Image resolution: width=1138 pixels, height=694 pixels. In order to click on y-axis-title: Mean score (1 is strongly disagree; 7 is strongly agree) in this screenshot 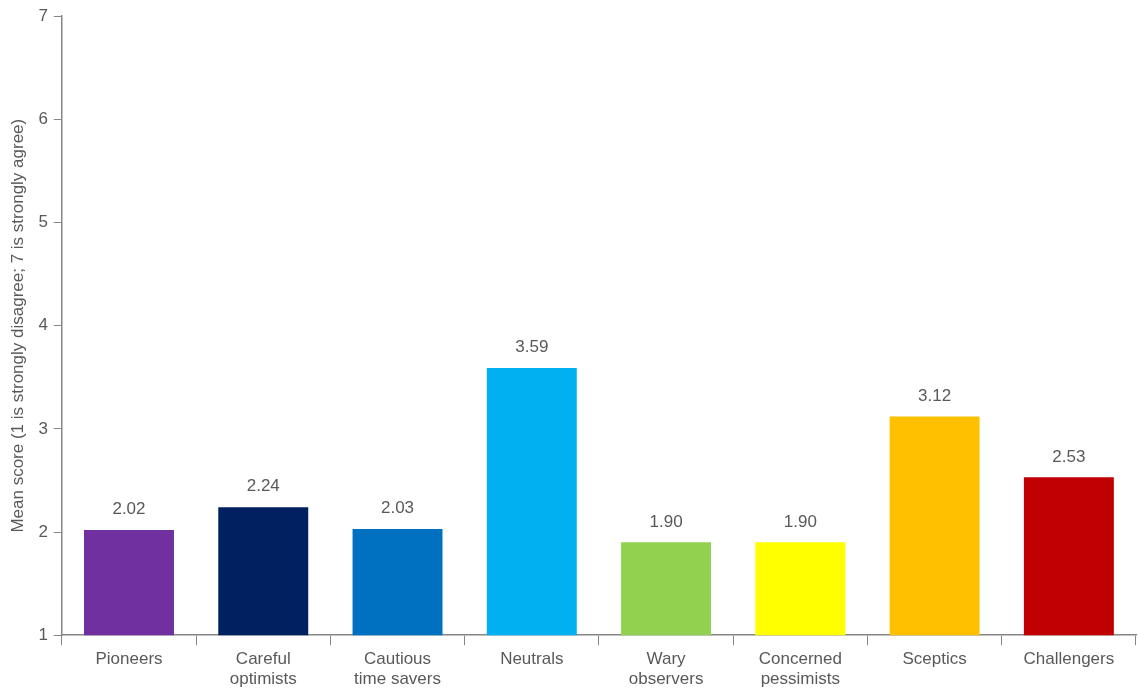, I will do `click(17, 325)`.